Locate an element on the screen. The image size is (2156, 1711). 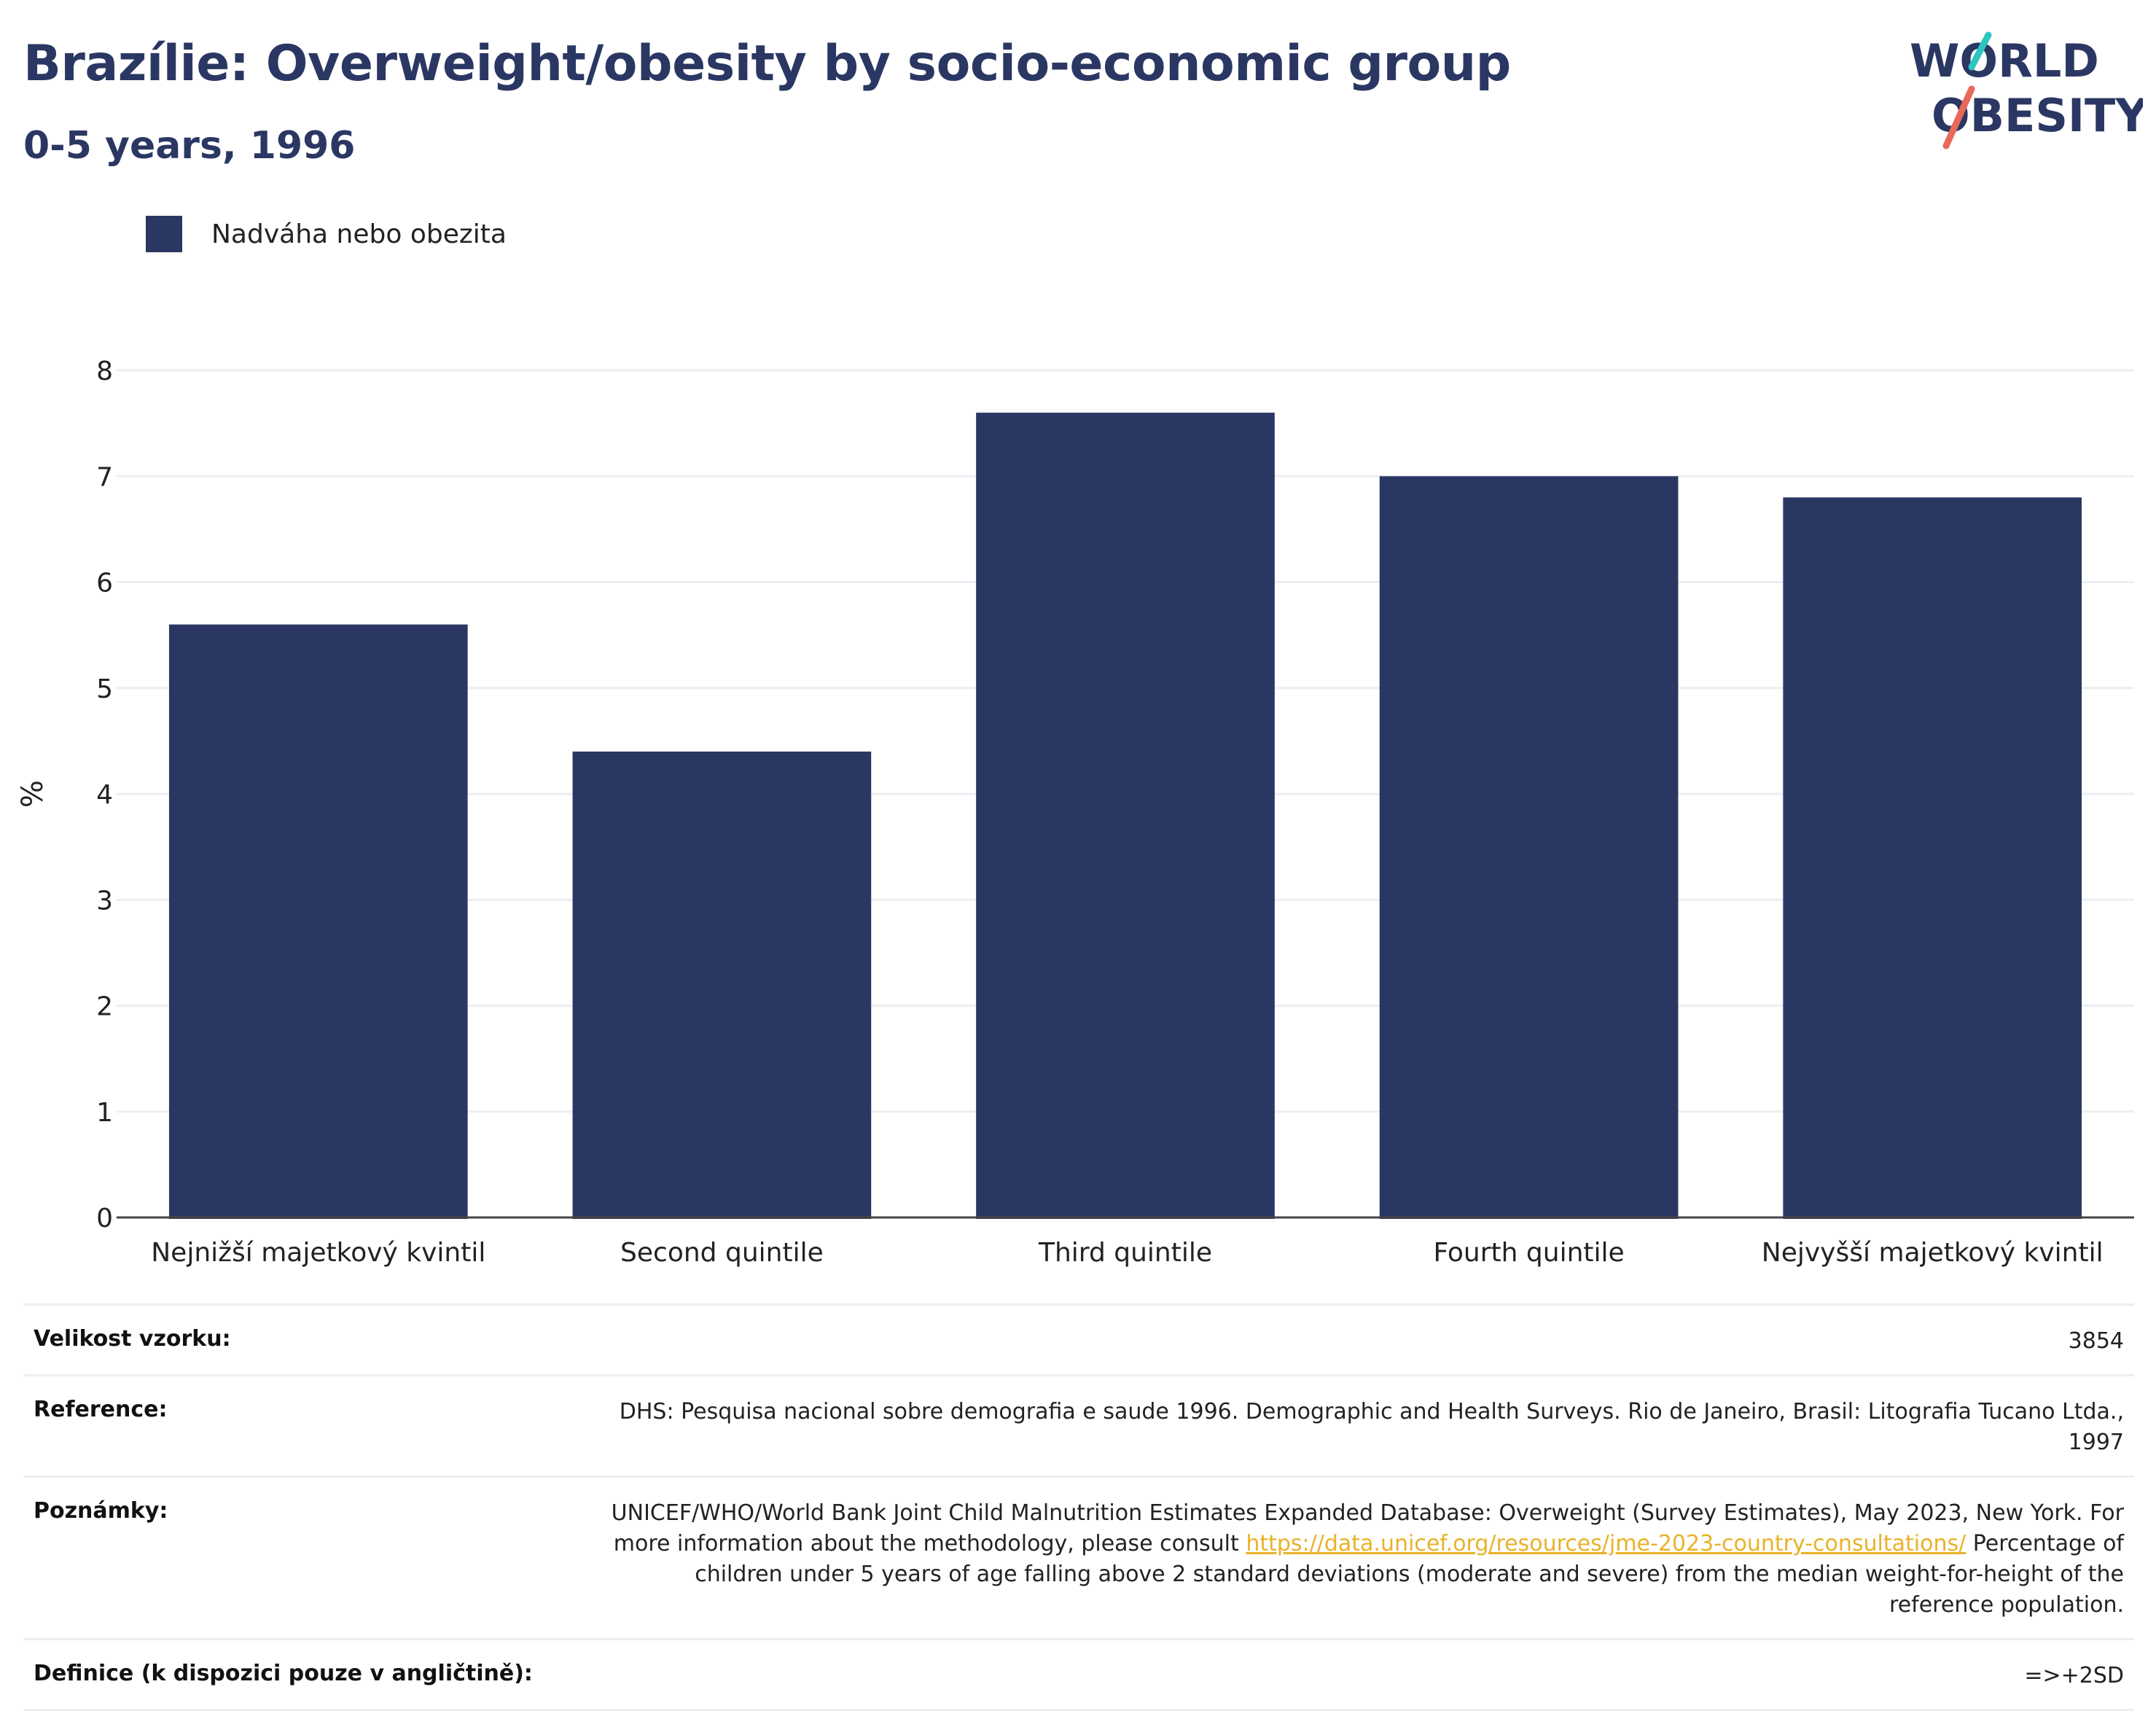
y-axis-title: % is located at coordinates (33, 794).